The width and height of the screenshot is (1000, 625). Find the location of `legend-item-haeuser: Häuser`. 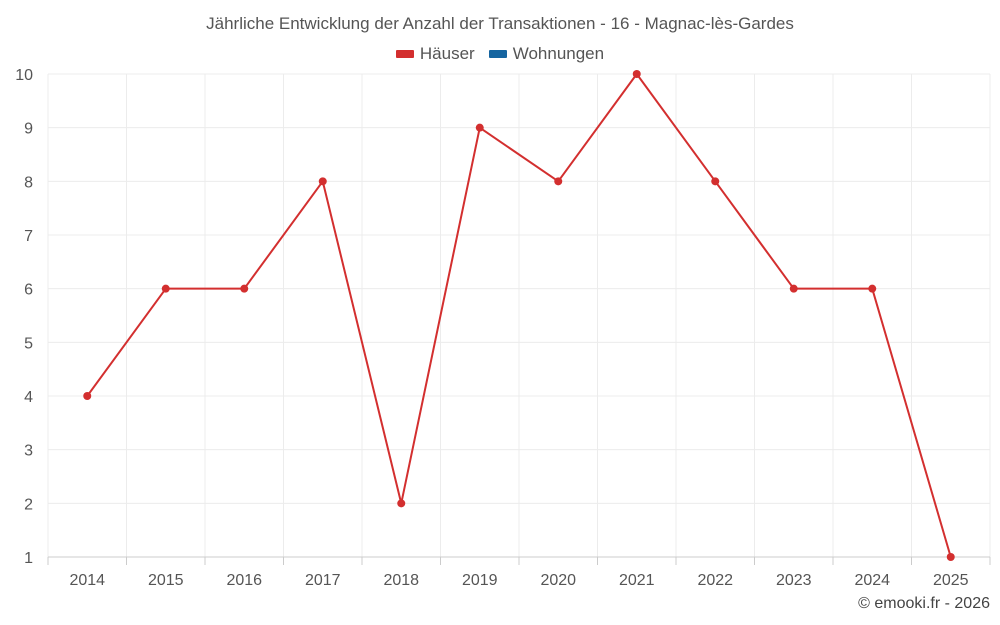

legend-item-haeuser: Häuser is located at coordinates (435, 54).